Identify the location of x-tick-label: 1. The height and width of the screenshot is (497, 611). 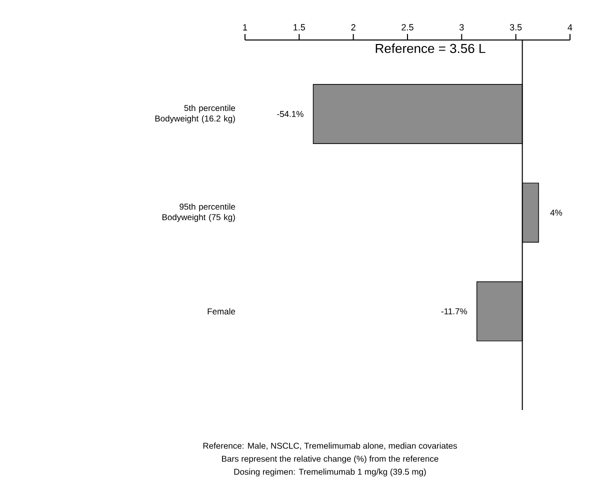
(245, 27).